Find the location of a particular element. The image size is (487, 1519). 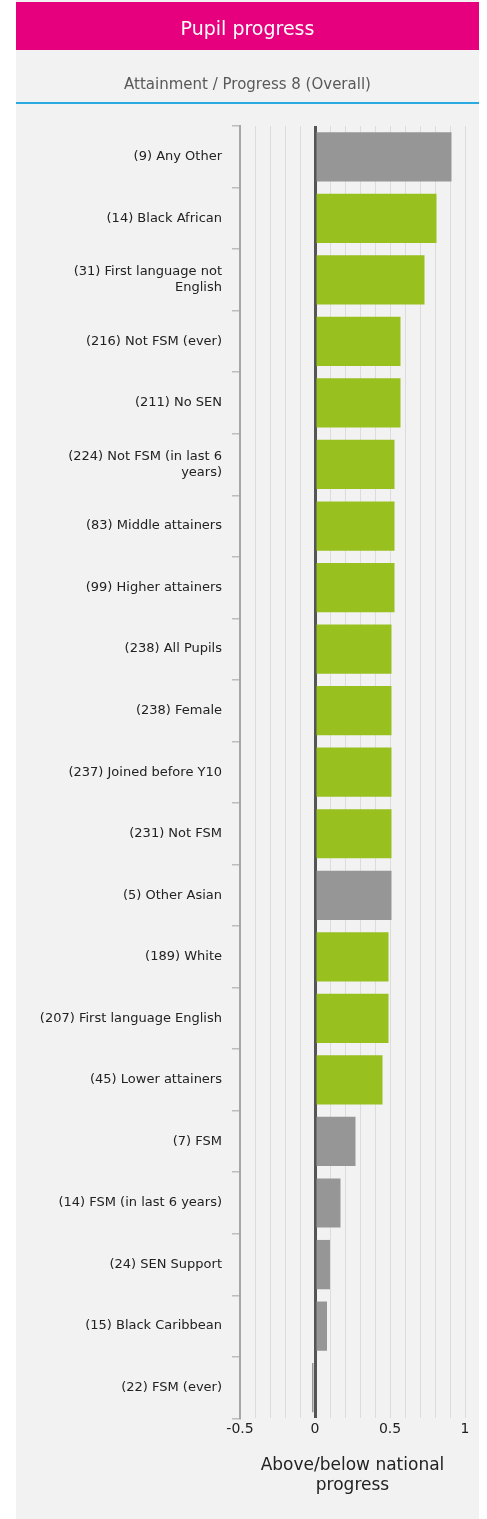

y-tick-label: (238) All Pupils is located at coordinates (173, 648).